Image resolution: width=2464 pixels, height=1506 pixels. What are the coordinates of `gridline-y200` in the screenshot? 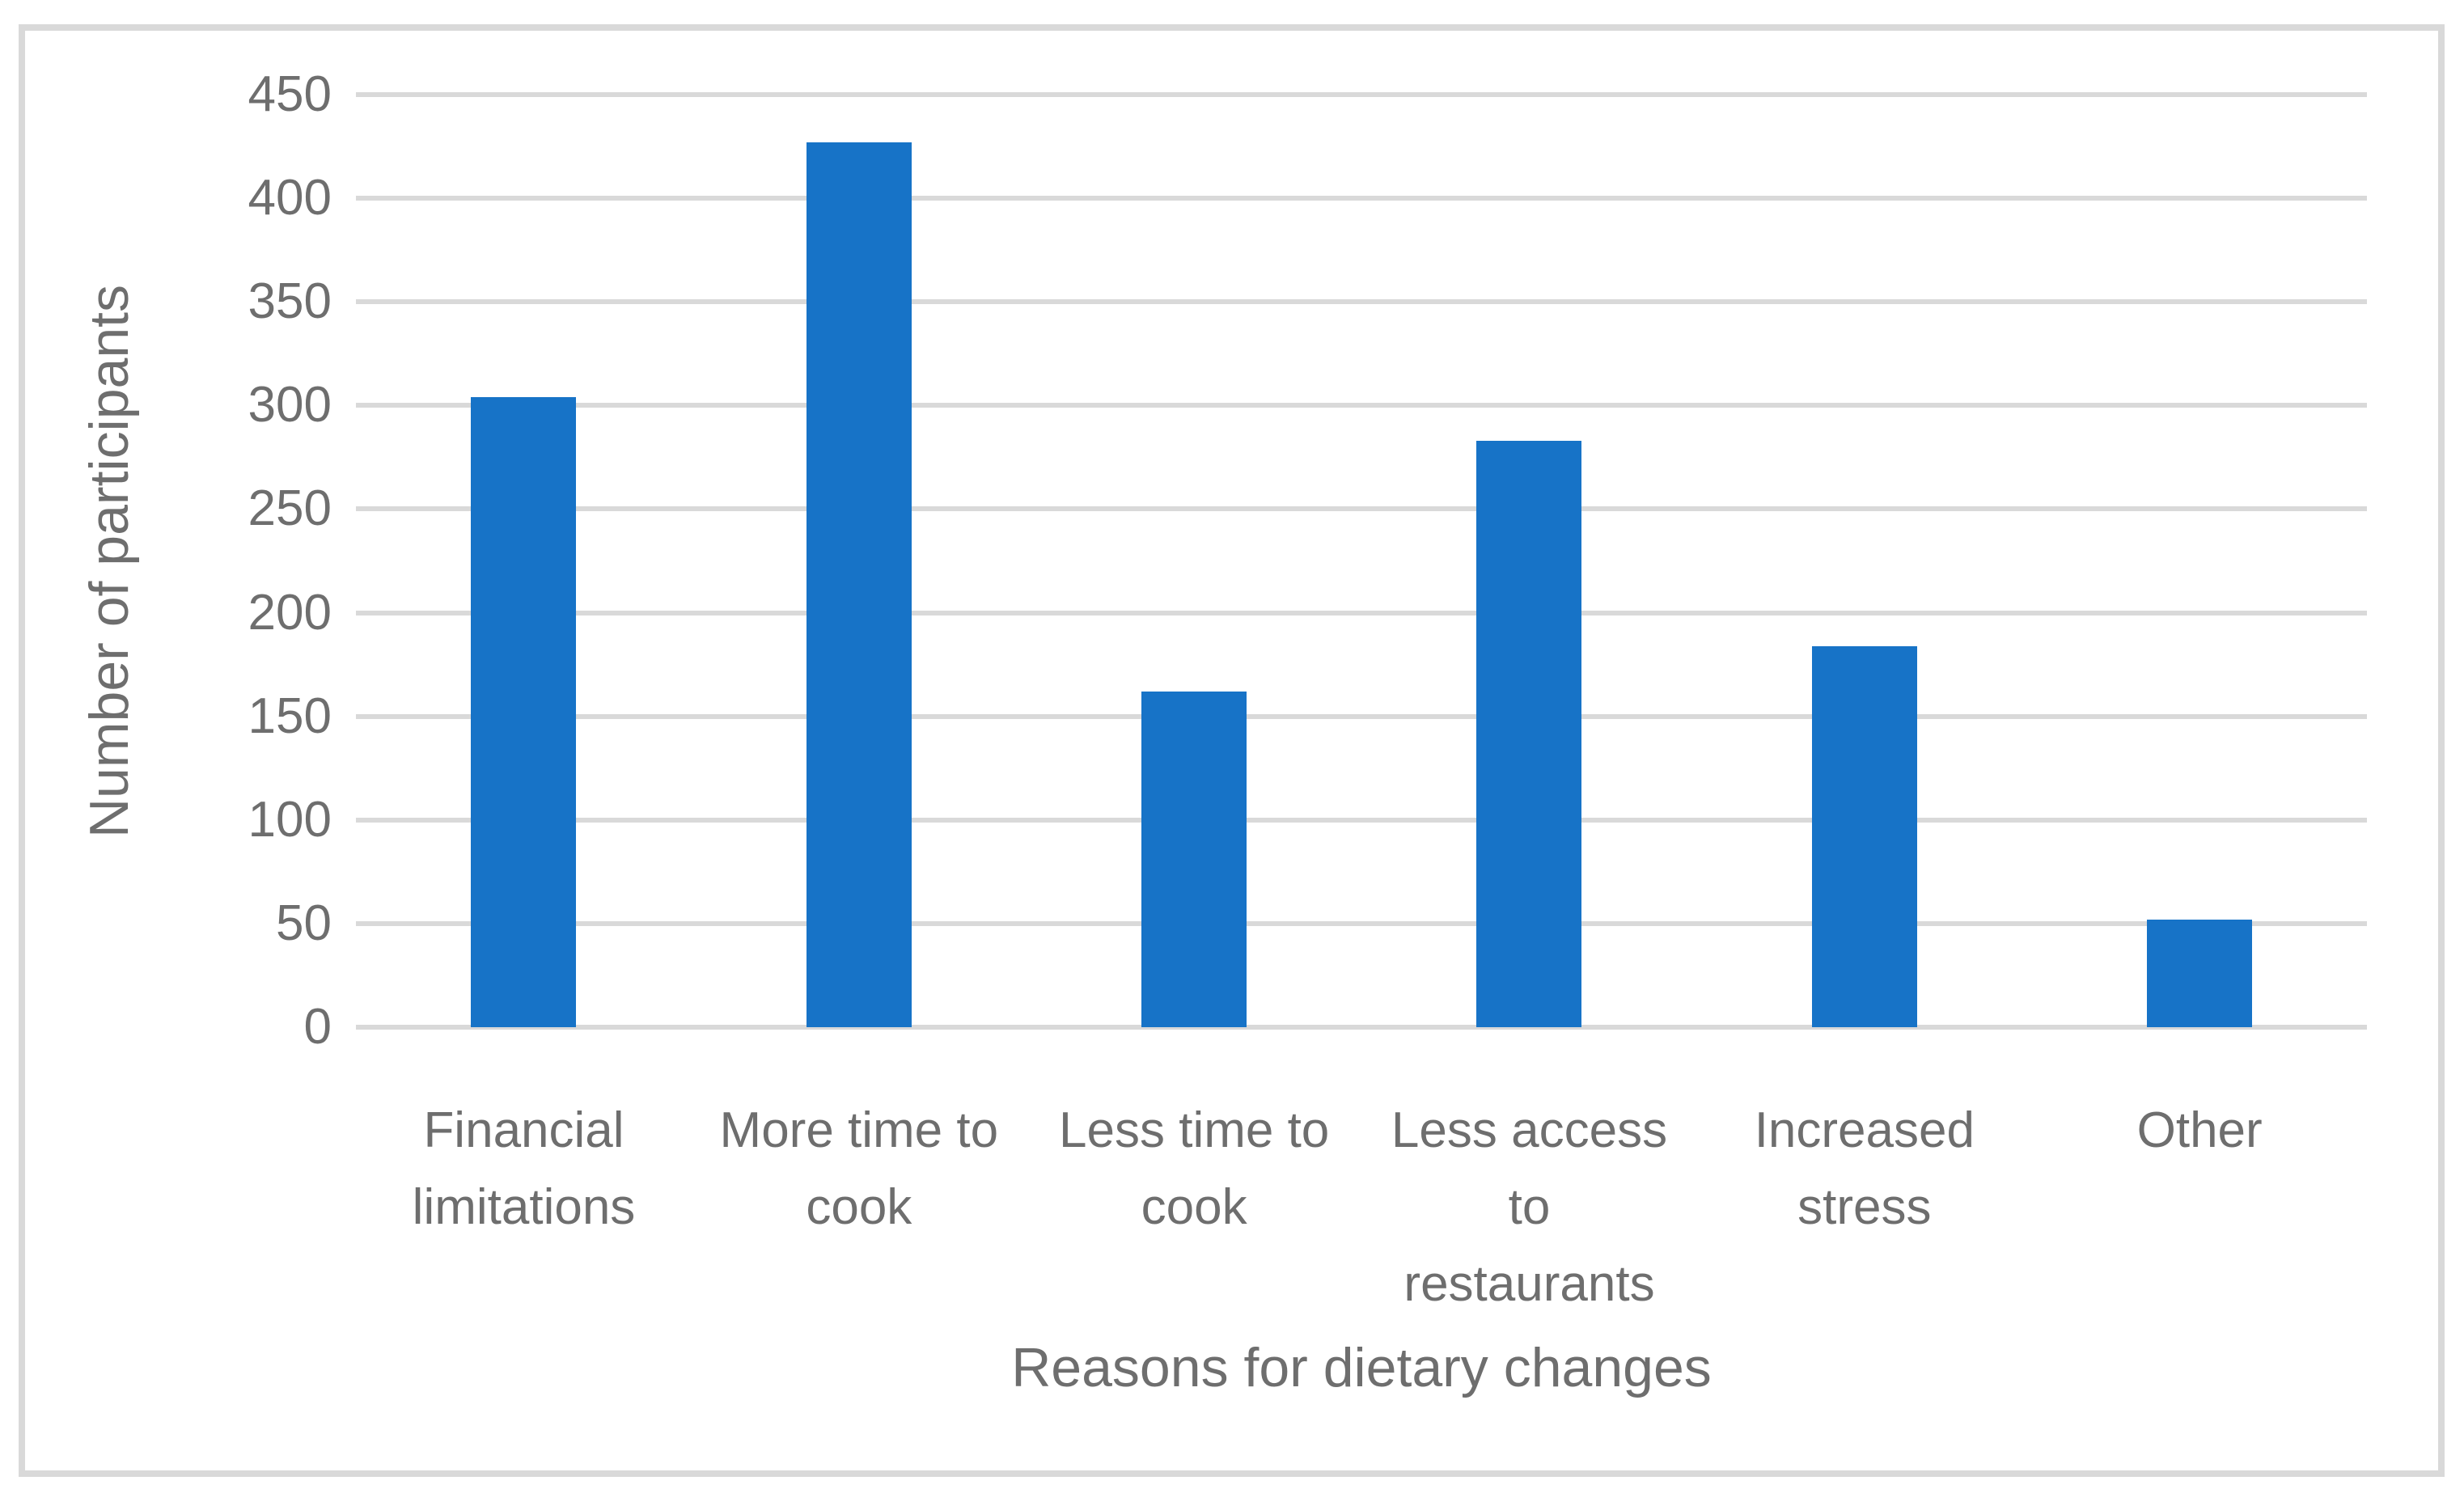 It's located at (1361, 613).